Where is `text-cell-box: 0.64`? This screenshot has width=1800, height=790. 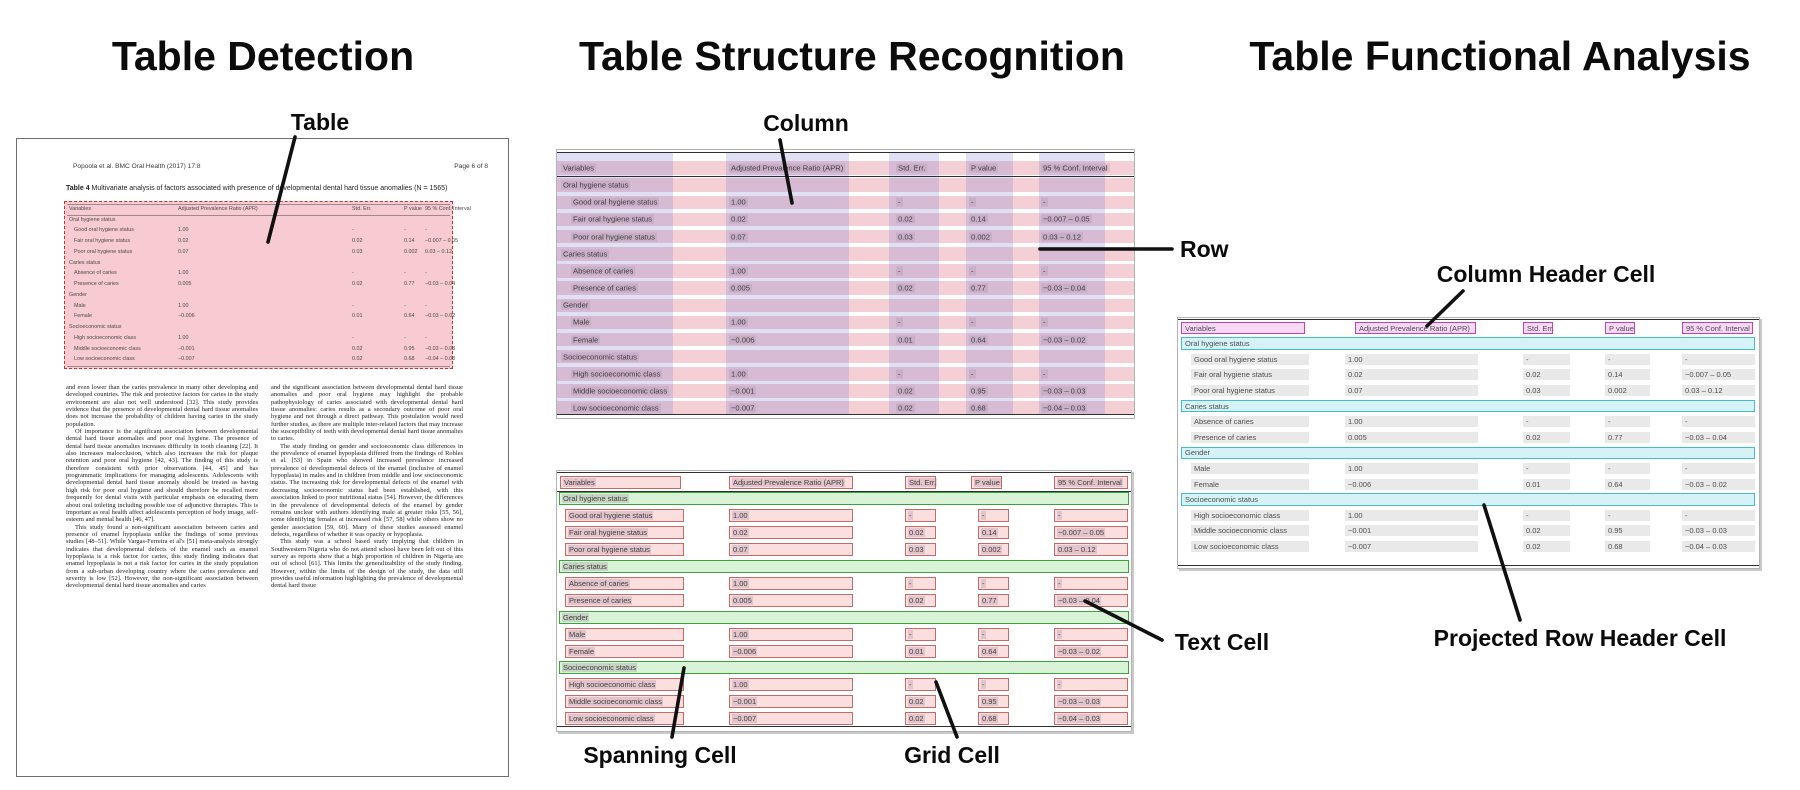 text-cell-box: 0.64 is located at coordinates (993, 651).